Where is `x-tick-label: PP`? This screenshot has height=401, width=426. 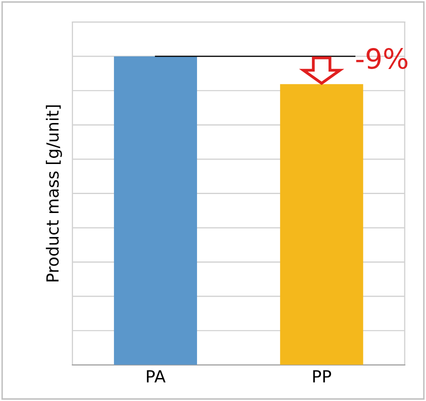
x-tick-label: PP is located at coordinates (322, 376).